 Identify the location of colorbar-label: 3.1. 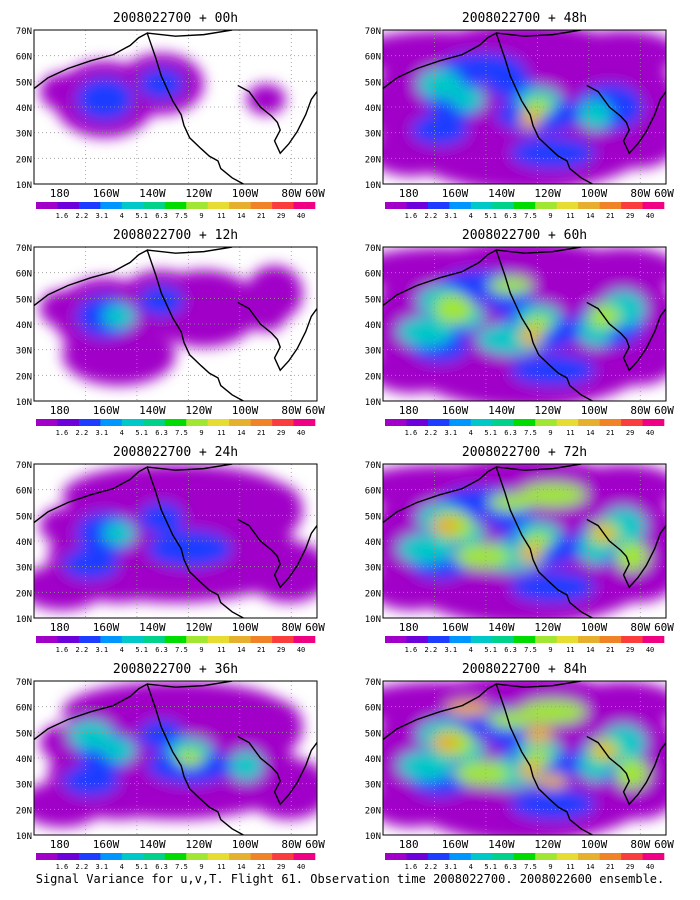
(450, 867).